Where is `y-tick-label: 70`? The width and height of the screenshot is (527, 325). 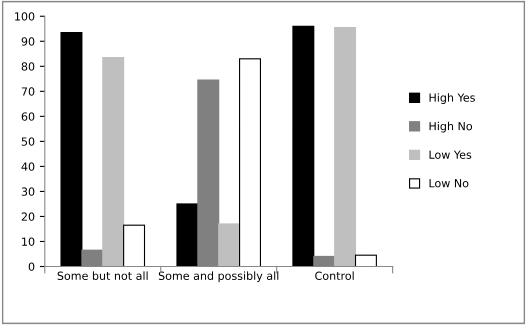 y-tick-label: 70 is located at coordinates (28, 91).